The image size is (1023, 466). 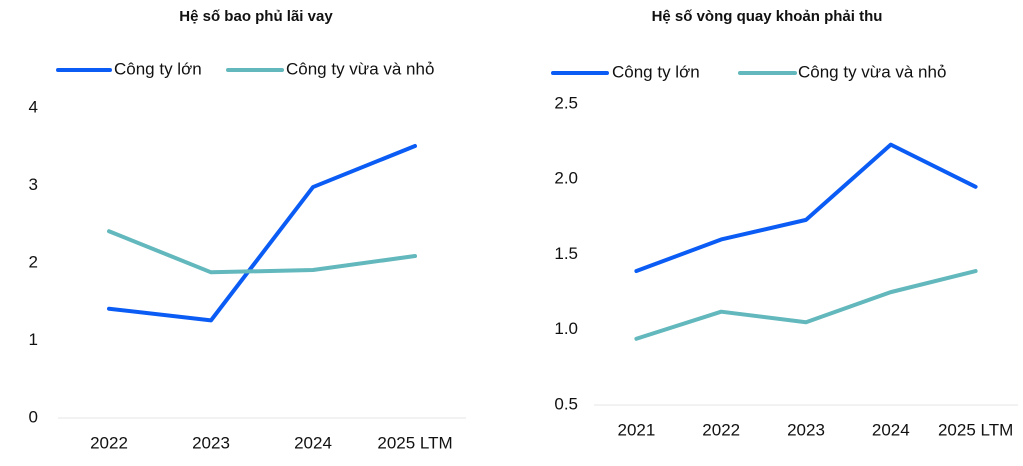 What do you see at coordinates (33, 261) in the screenshot?
I see `y-tick-label: 2` at bounding box center [33, 261].